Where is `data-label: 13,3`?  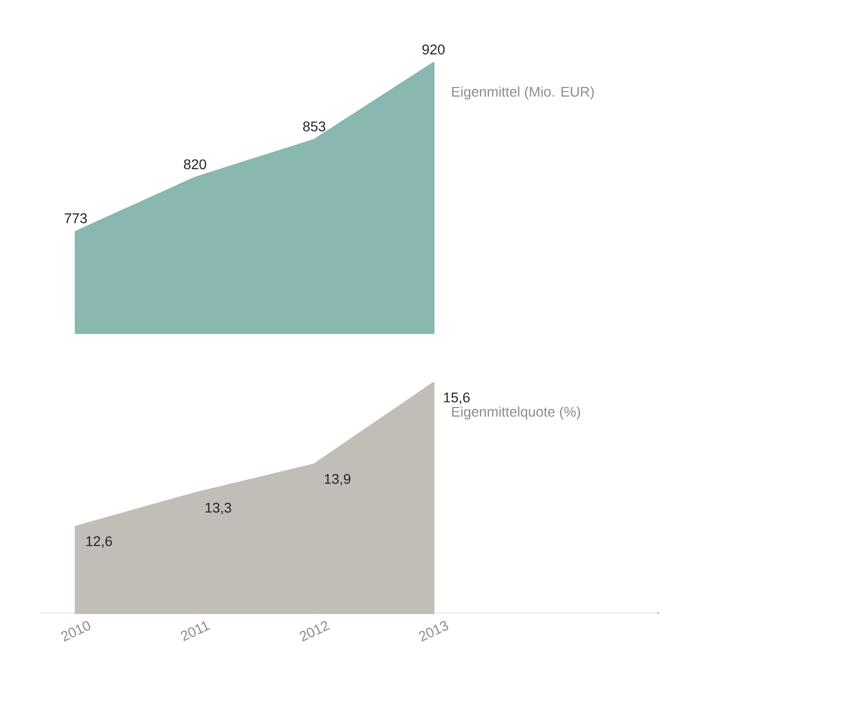
data-label: 13,3 is located at coordinates (219, 508).